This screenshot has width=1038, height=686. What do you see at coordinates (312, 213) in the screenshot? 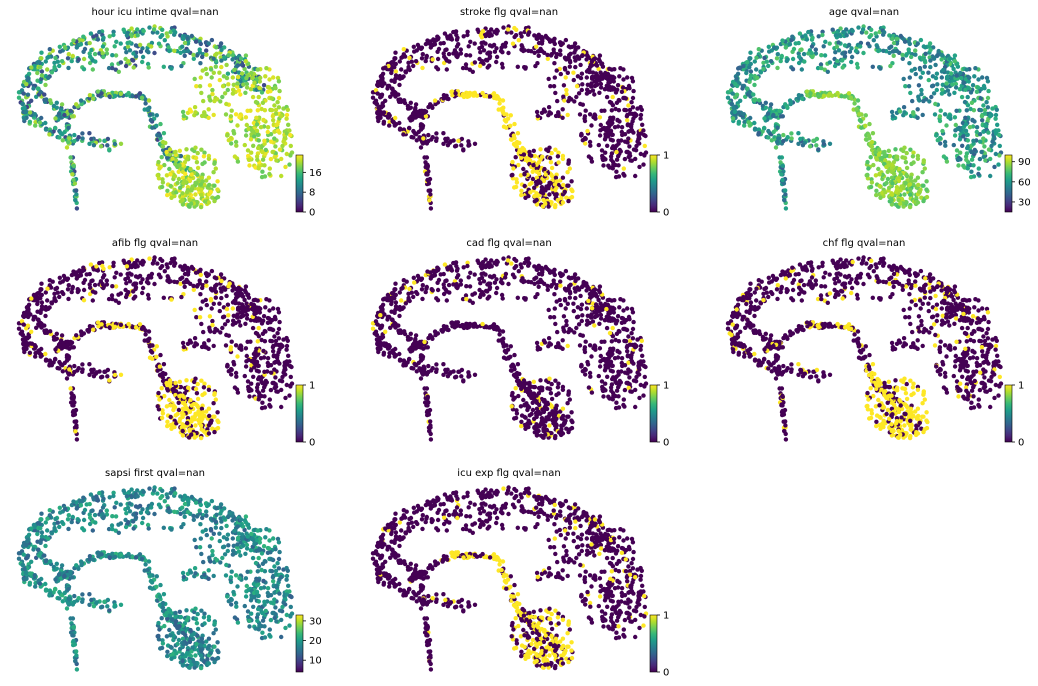
I see `colorbar-tick-label: 0` at bounding box center [312, 213].